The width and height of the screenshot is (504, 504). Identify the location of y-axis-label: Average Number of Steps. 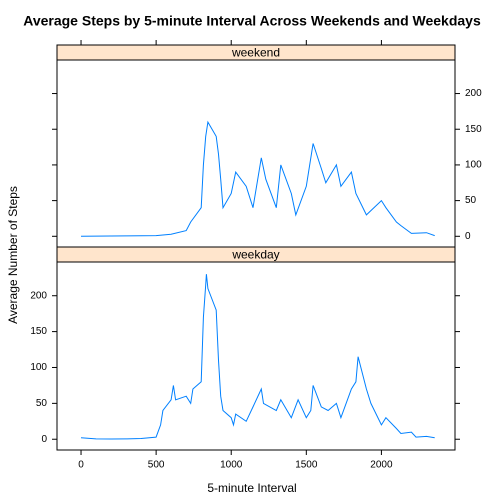
(13, 255).